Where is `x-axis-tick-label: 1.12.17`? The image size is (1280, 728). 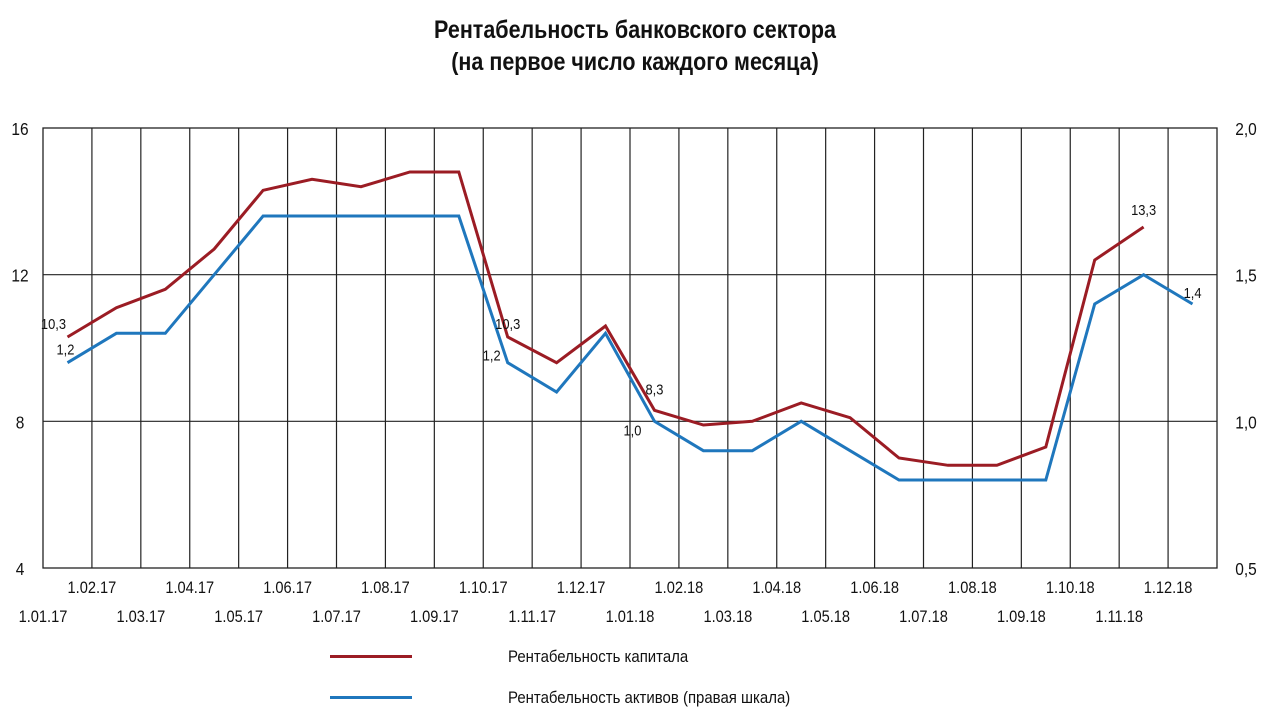
x-axis-tick-label: 1.12.17 is located at coordinates (581, 588).